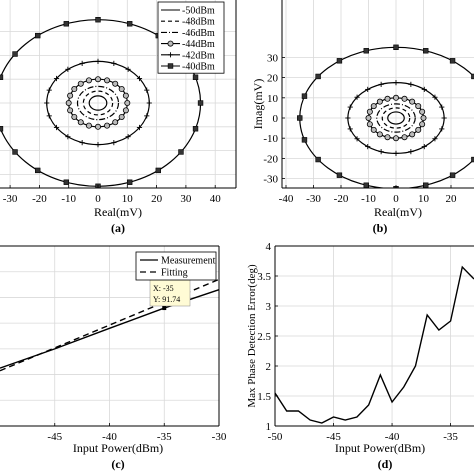  I want to click on panel-a-legend: -50dBm-48dBm-46dBm-44dBm-42dBm-40dBm, so click(191, 37).